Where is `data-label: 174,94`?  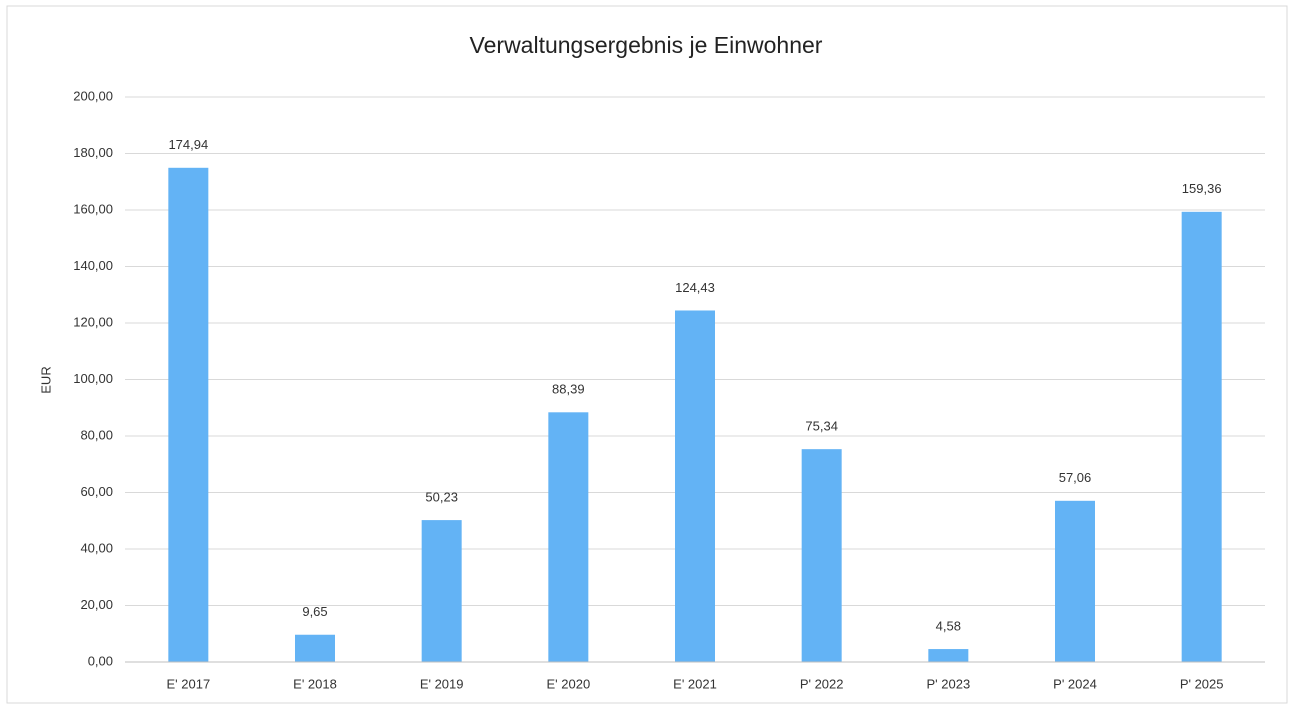
data-label: 174,94 is located at coordinates (188, 144).